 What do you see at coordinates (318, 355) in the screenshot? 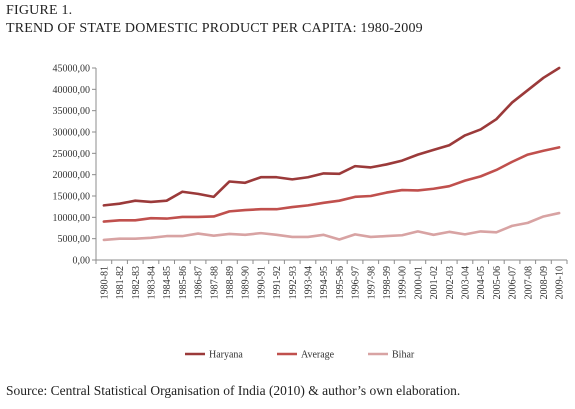
I see `legend-label-average: Average` at bounding box center [318, 355].